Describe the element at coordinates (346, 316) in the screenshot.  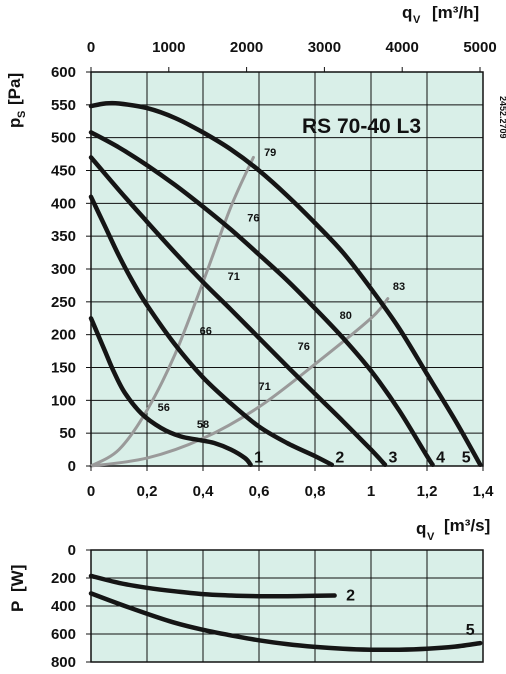
I see `efficiency-label: 80` at that location.